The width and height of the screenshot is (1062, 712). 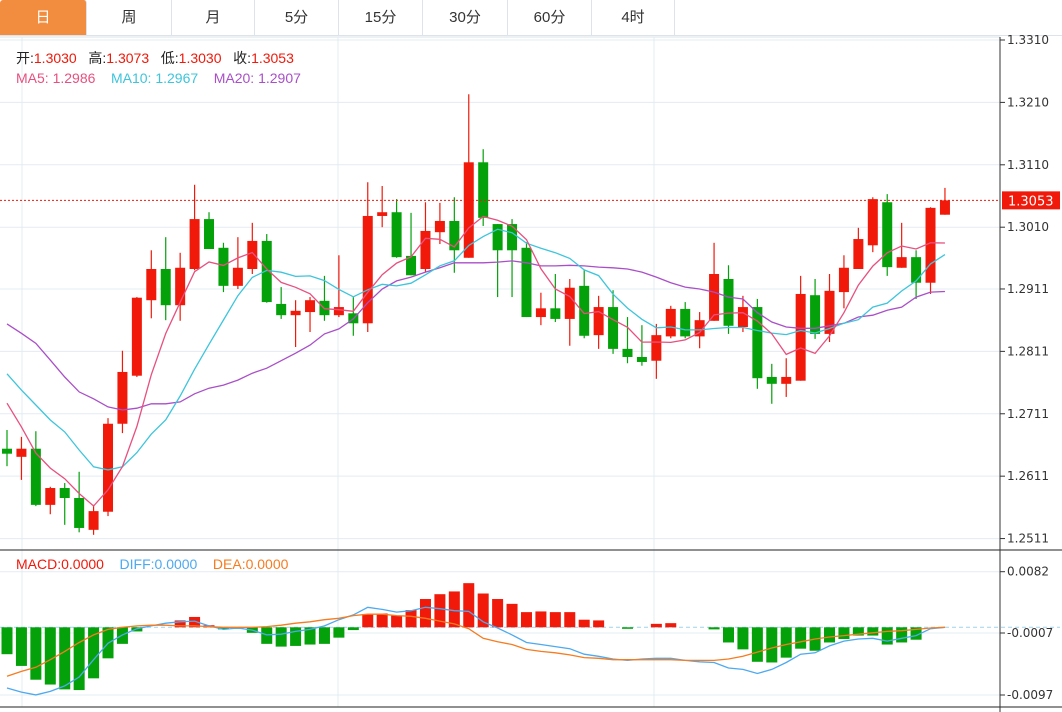 I want to click on tab-30min: 30分, so click(x=465, y=17).